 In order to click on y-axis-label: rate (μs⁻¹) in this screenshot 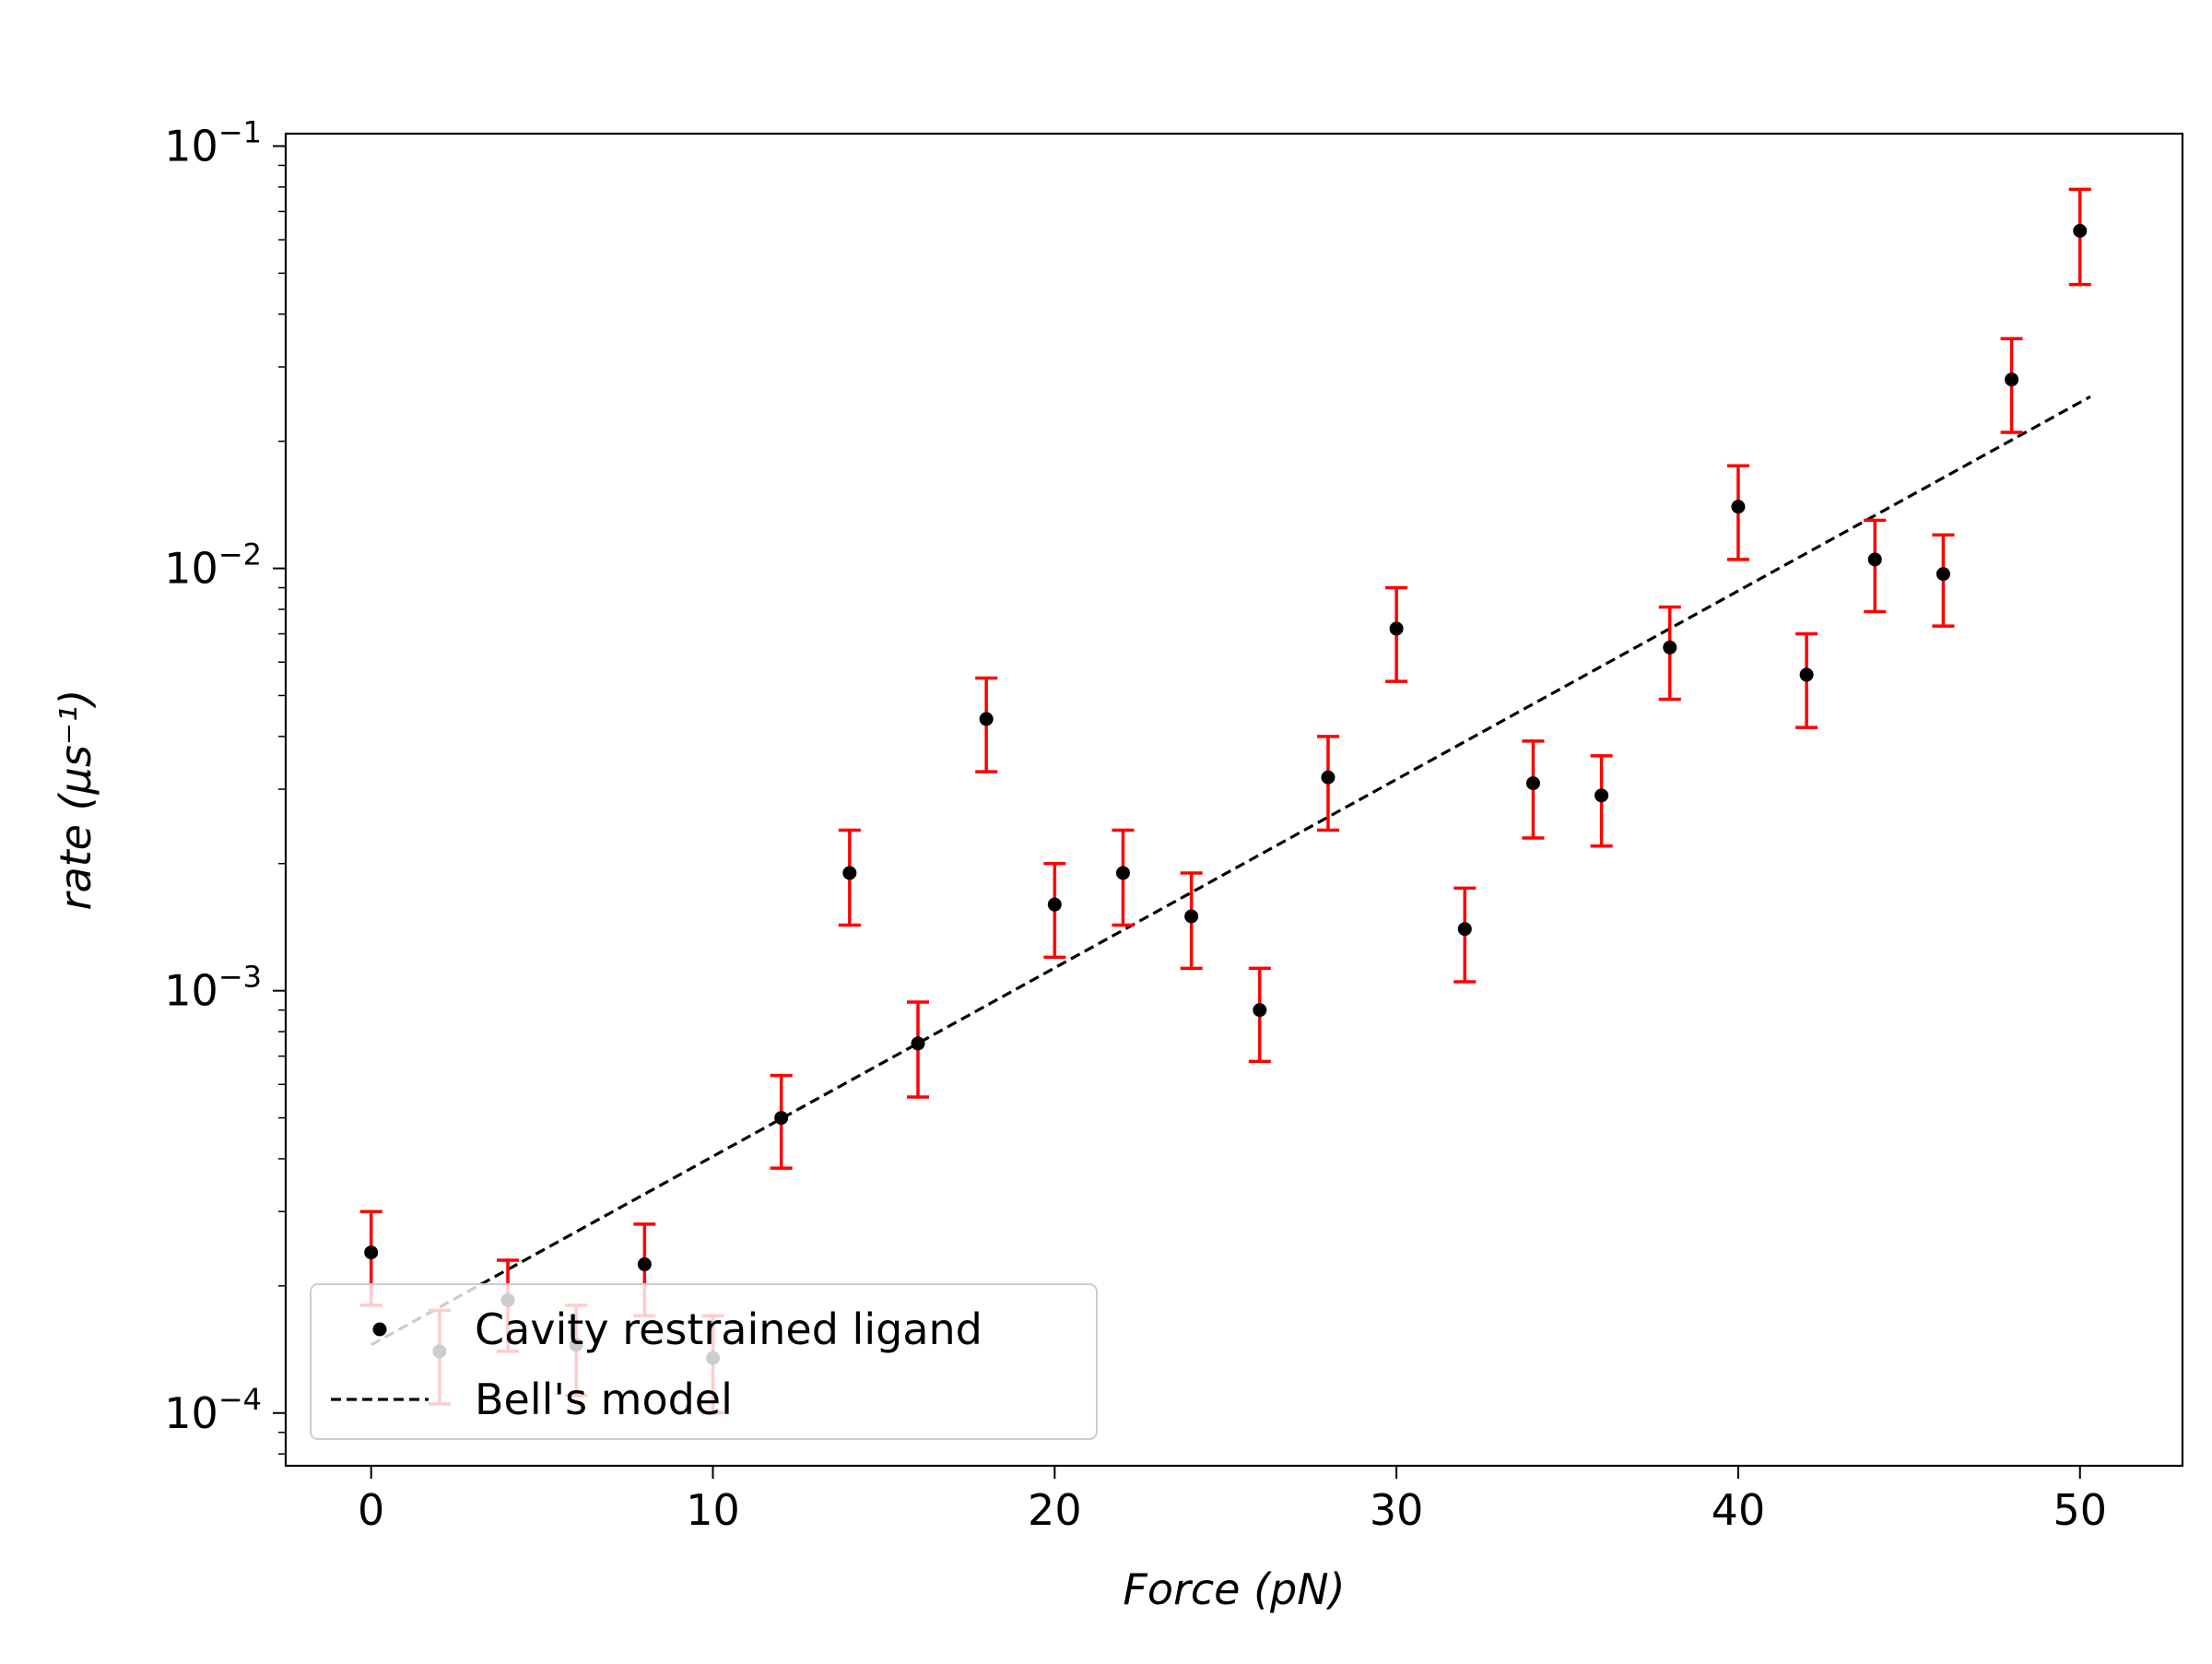, I will do `click(75, 800)`.